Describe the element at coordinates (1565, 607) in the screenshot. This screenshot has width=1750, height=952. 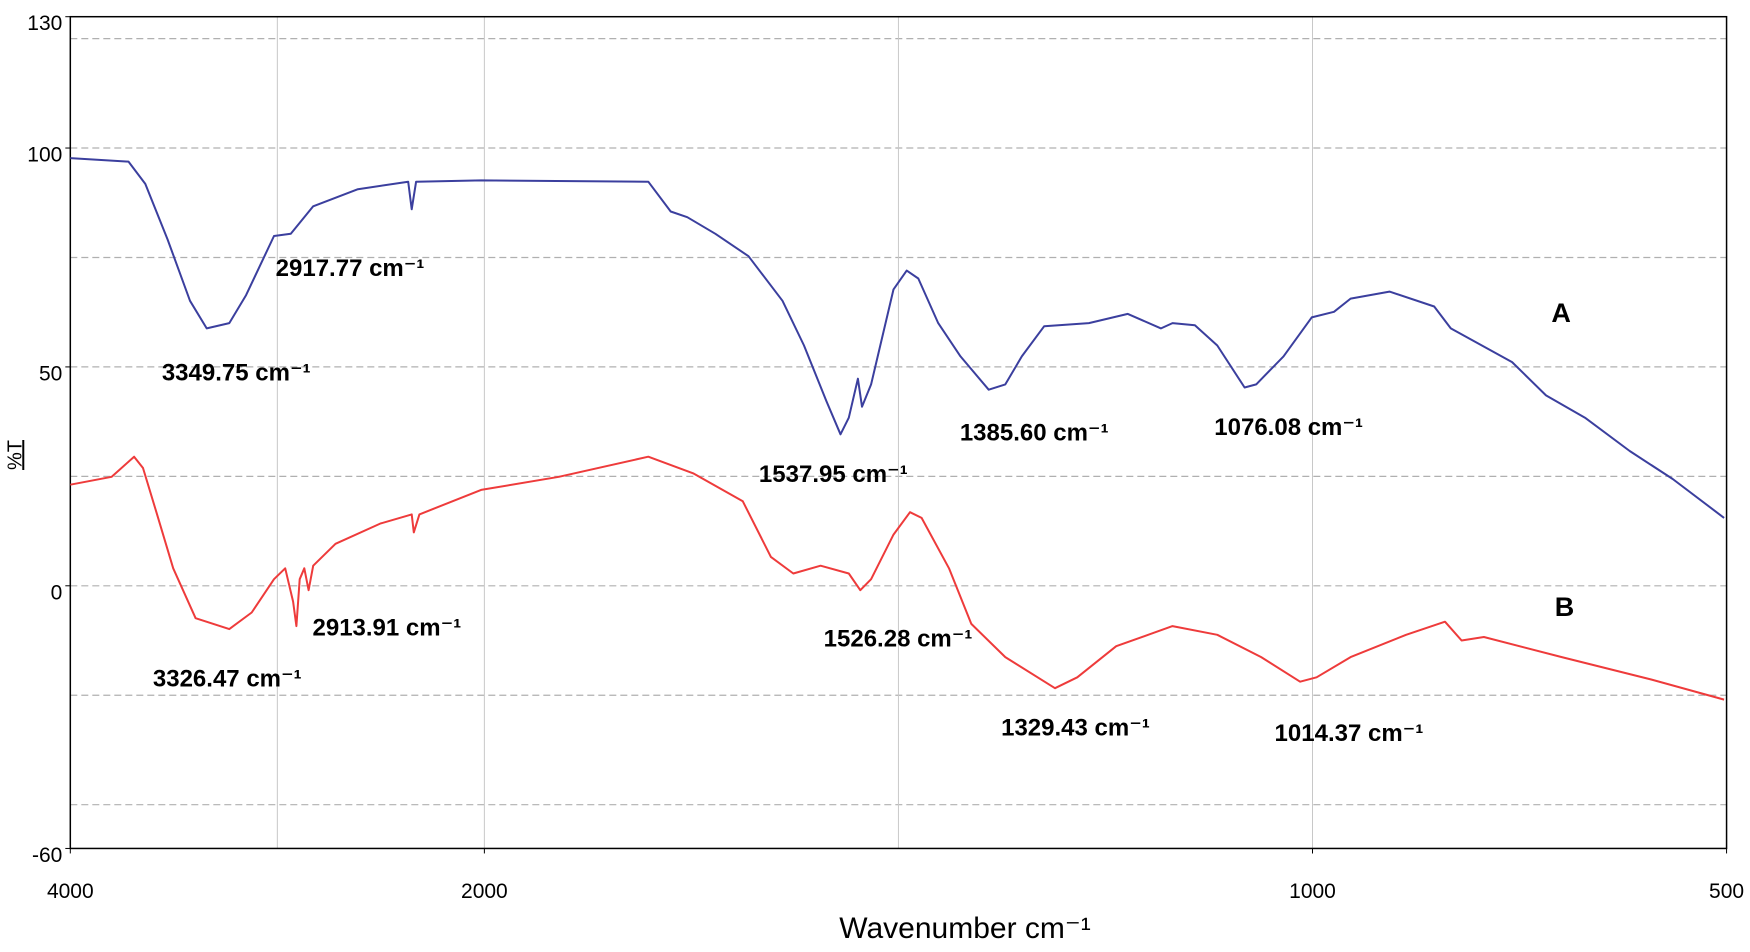
I see `series-label: B` at that location.